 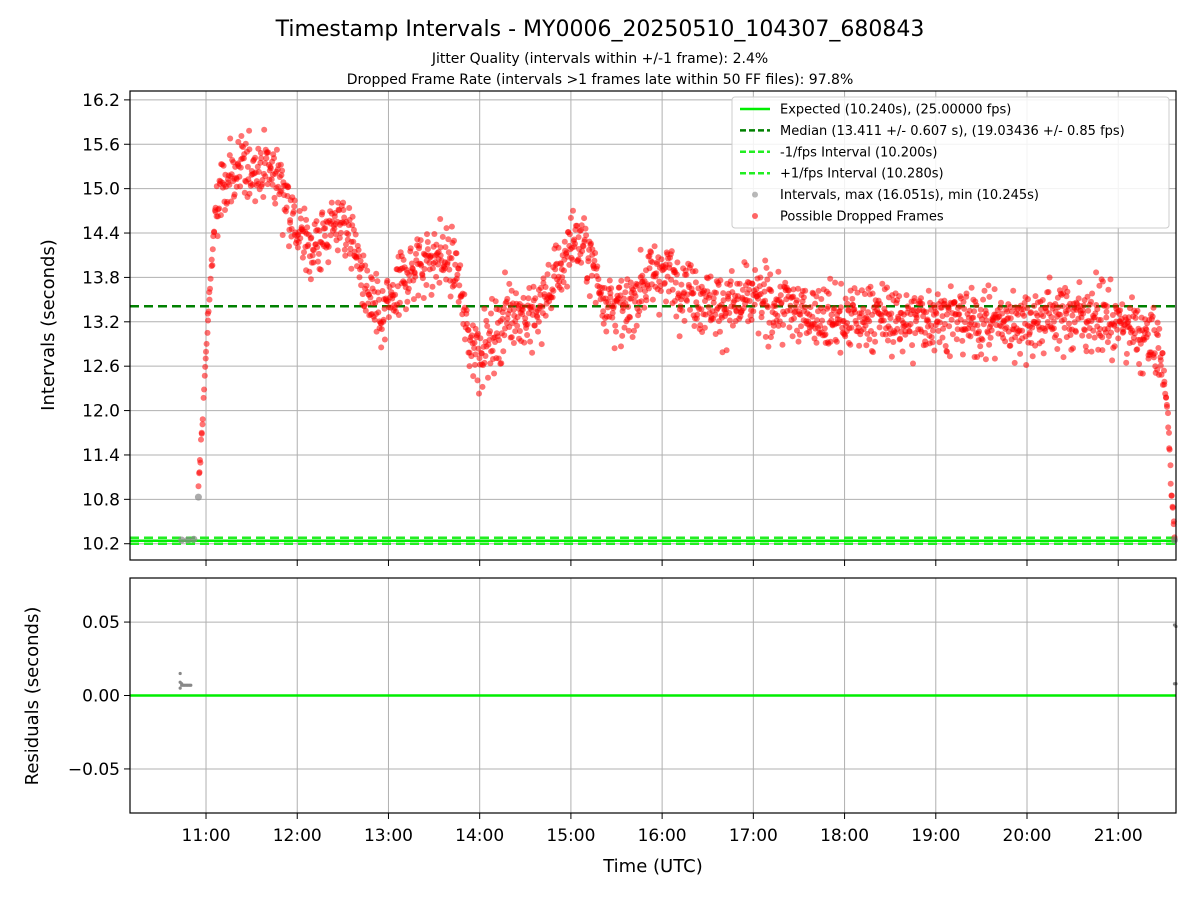 I want to click on bottom-y-tick-label: 0.05, so click(x=101, y=623).